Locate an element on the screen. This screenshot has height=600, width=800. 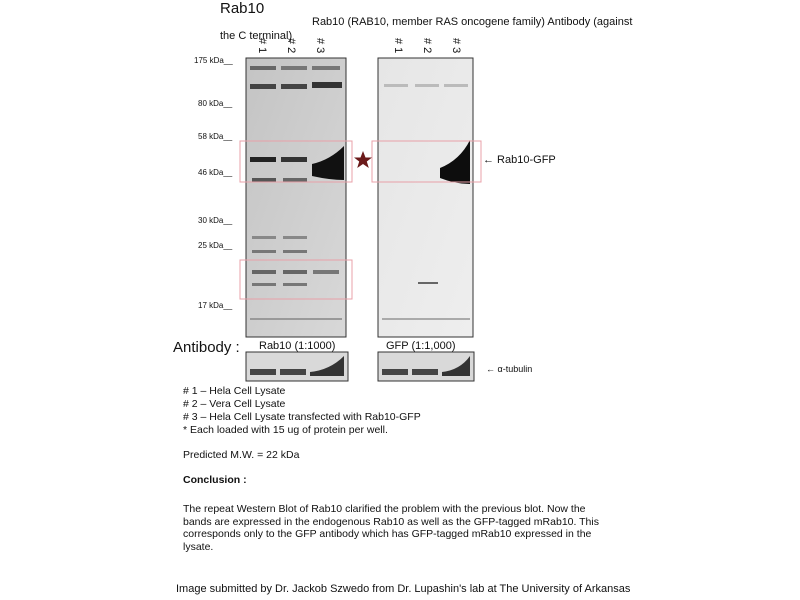
legend-lane-2: # 2 – Vera Cell Lysate is located at coordinates (234, 404).